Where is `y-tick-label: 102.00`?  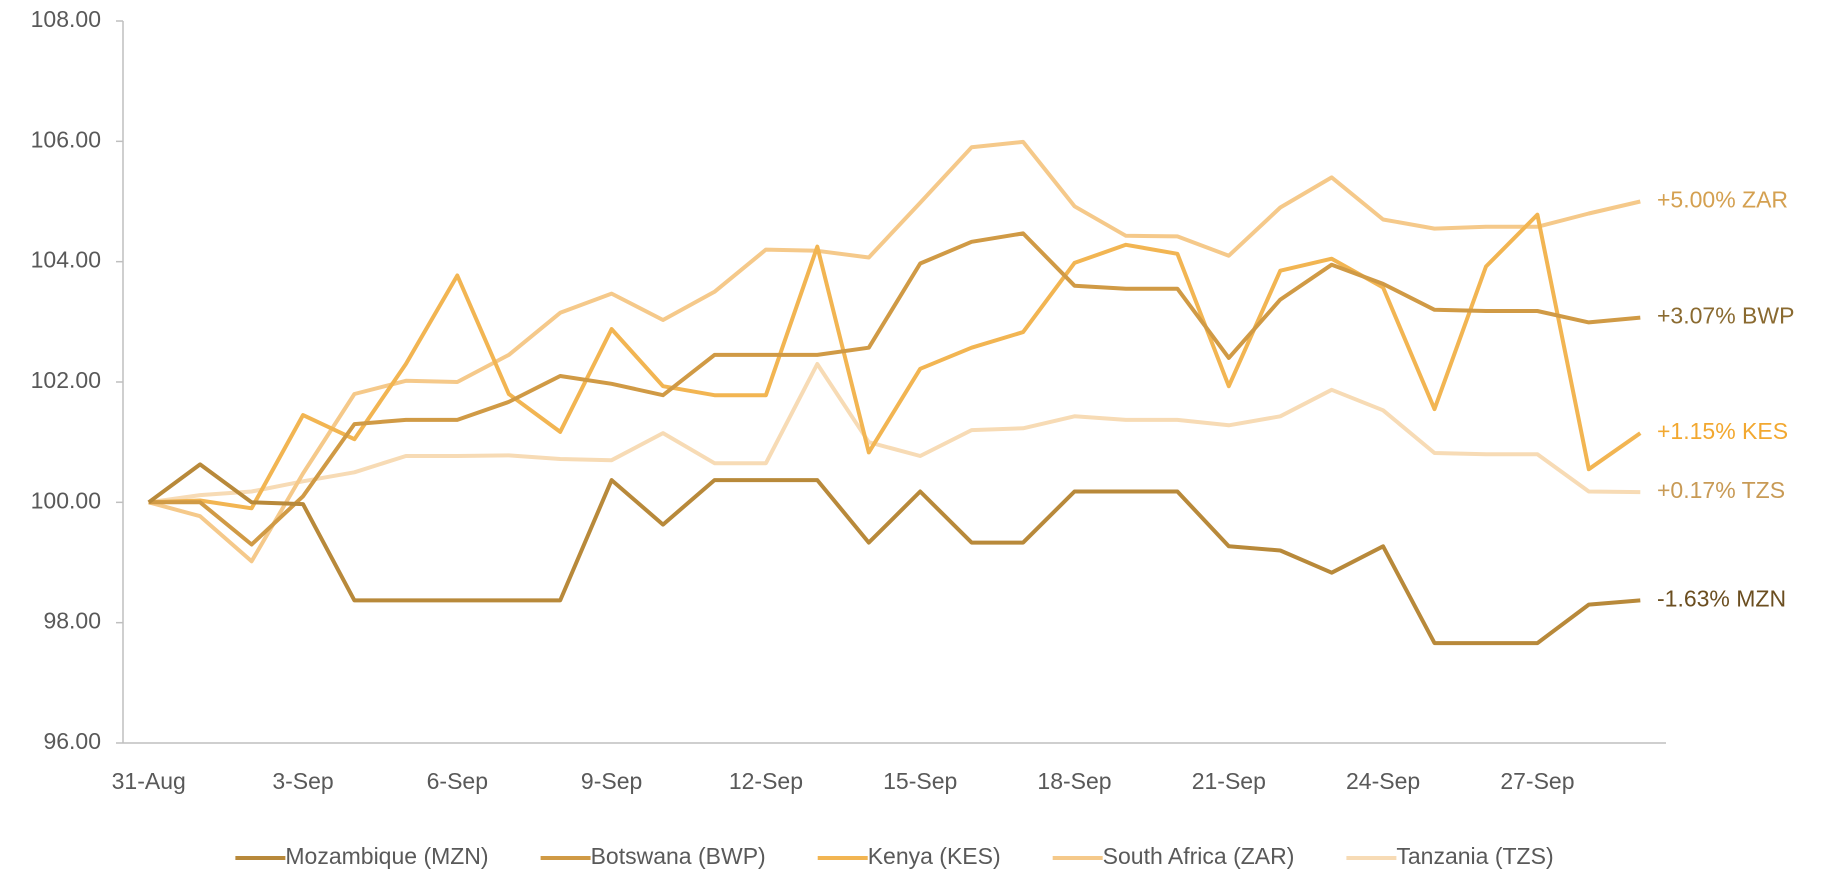
y-tick-label: 102.00 is located at coordinates (66, 380).